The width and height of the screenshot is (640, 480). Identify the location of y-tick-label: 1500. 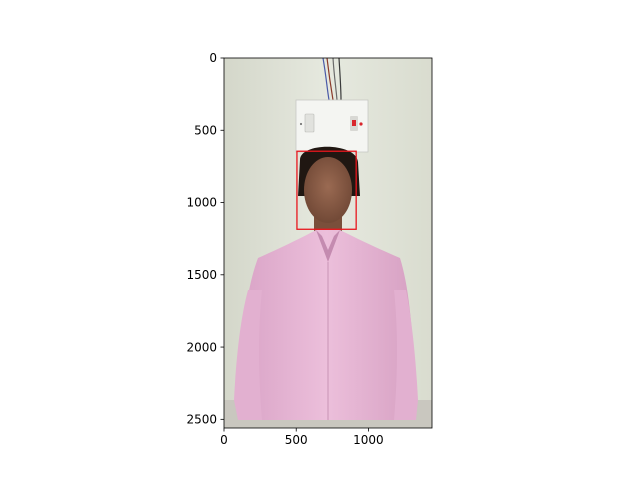
(201, 275).